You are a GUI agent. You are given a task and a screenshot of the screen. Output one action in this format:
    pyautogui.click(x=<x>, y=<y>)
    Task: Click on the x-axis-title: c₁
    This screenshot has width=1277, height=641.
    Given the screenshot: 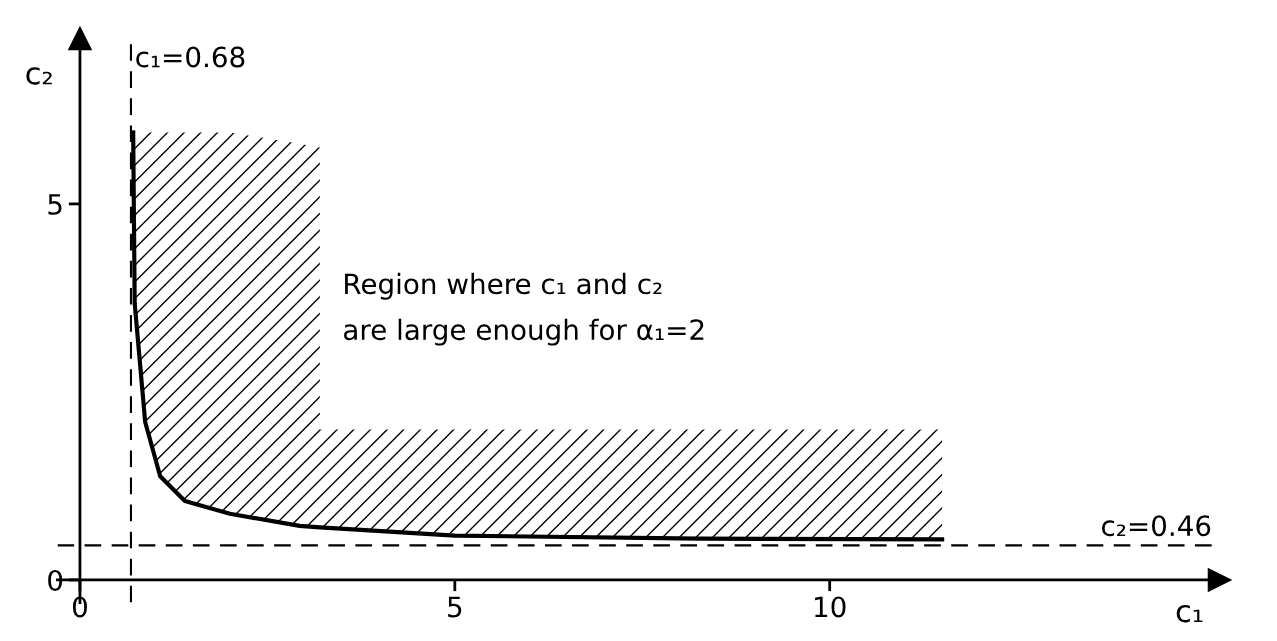 What is the action you would take?
    pyautogui.click(x=1189, y=613)
    